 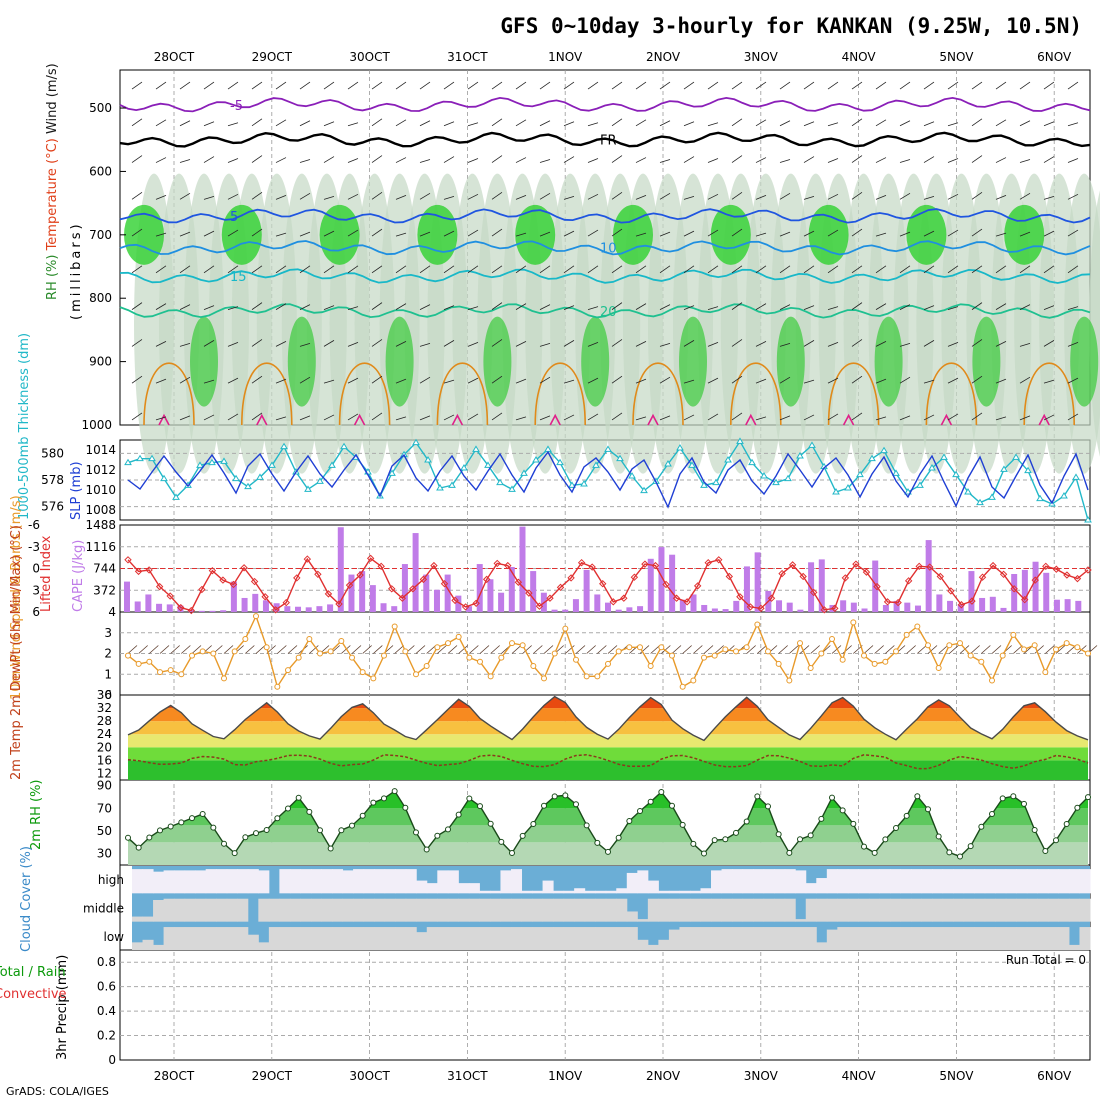 I want to click on x-tick-bottom: 29OCT, so click(x=272, y=1076).